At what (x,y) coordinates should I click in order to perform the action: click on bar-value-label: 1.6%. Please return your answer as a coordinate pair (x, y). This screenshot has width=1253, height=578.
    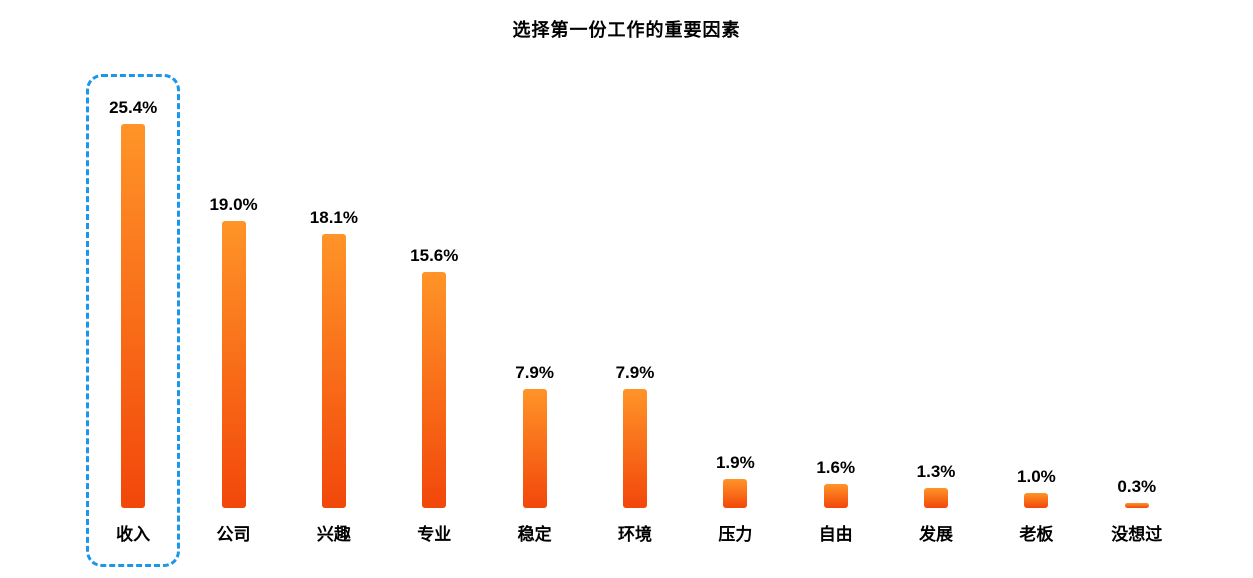
    Looking at the image, I should click on (836, 467).